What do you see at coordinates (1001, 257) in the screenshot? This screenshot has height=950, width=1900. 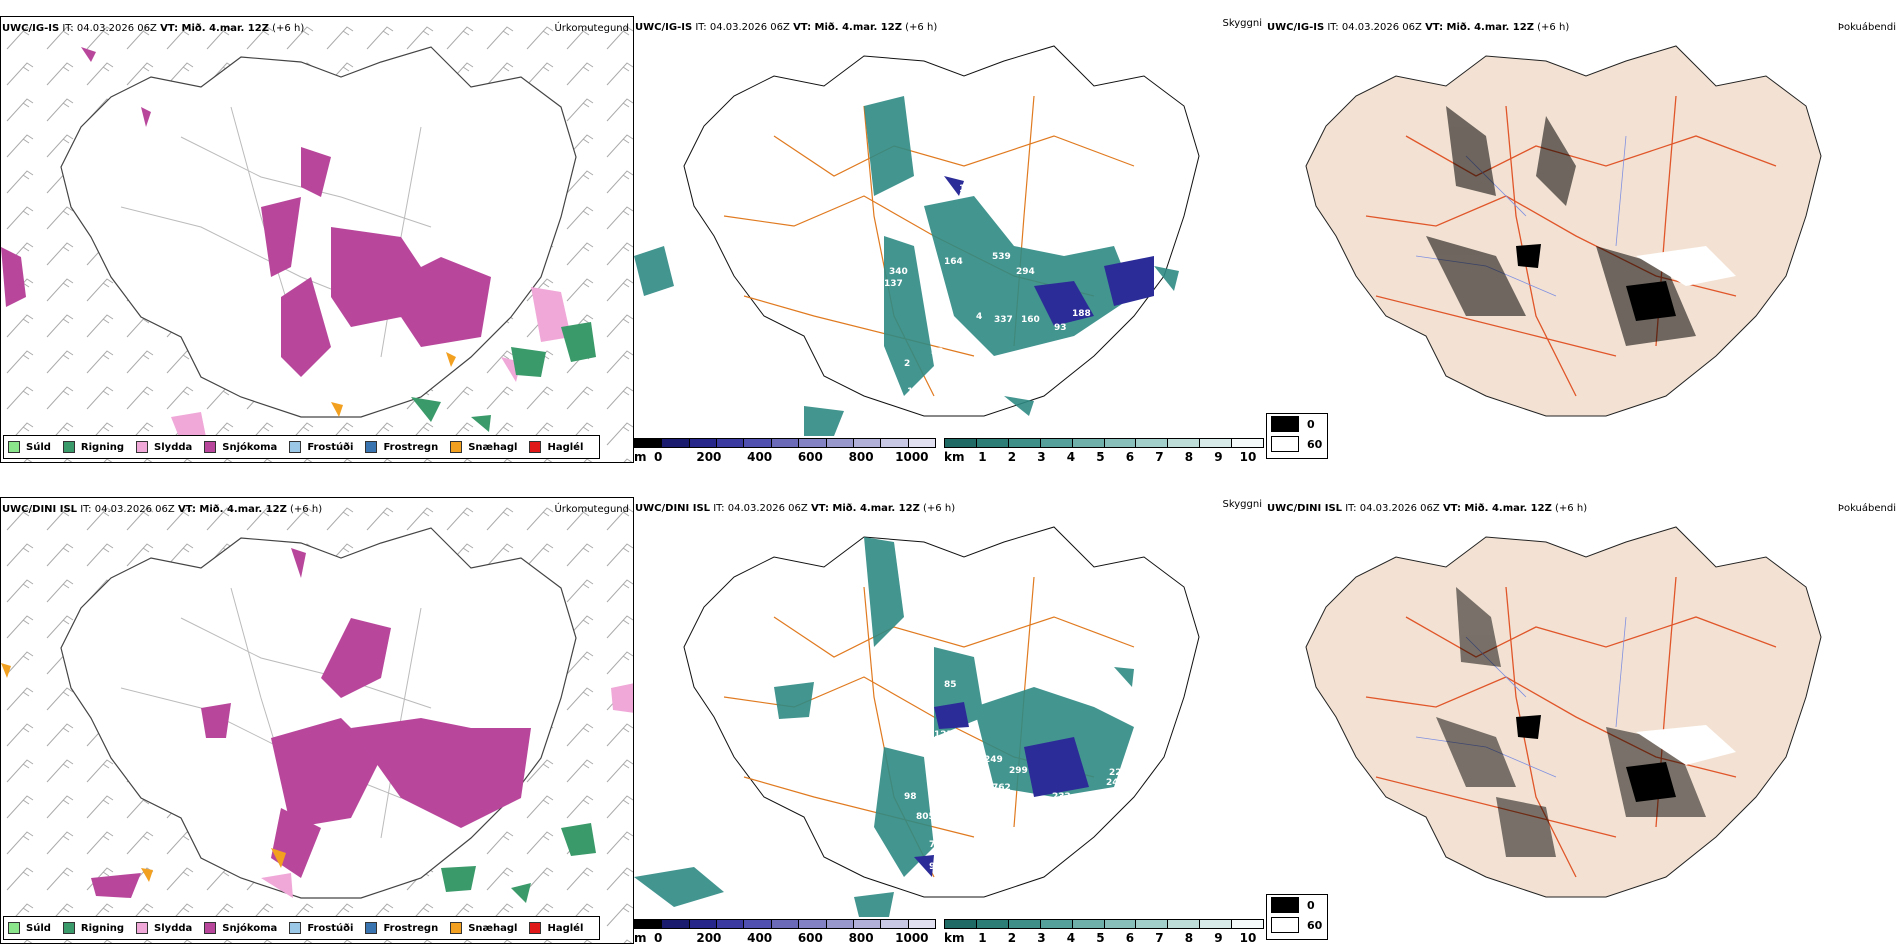 I see `visibility-value-label: 539` at bounding box center [1001, 257].